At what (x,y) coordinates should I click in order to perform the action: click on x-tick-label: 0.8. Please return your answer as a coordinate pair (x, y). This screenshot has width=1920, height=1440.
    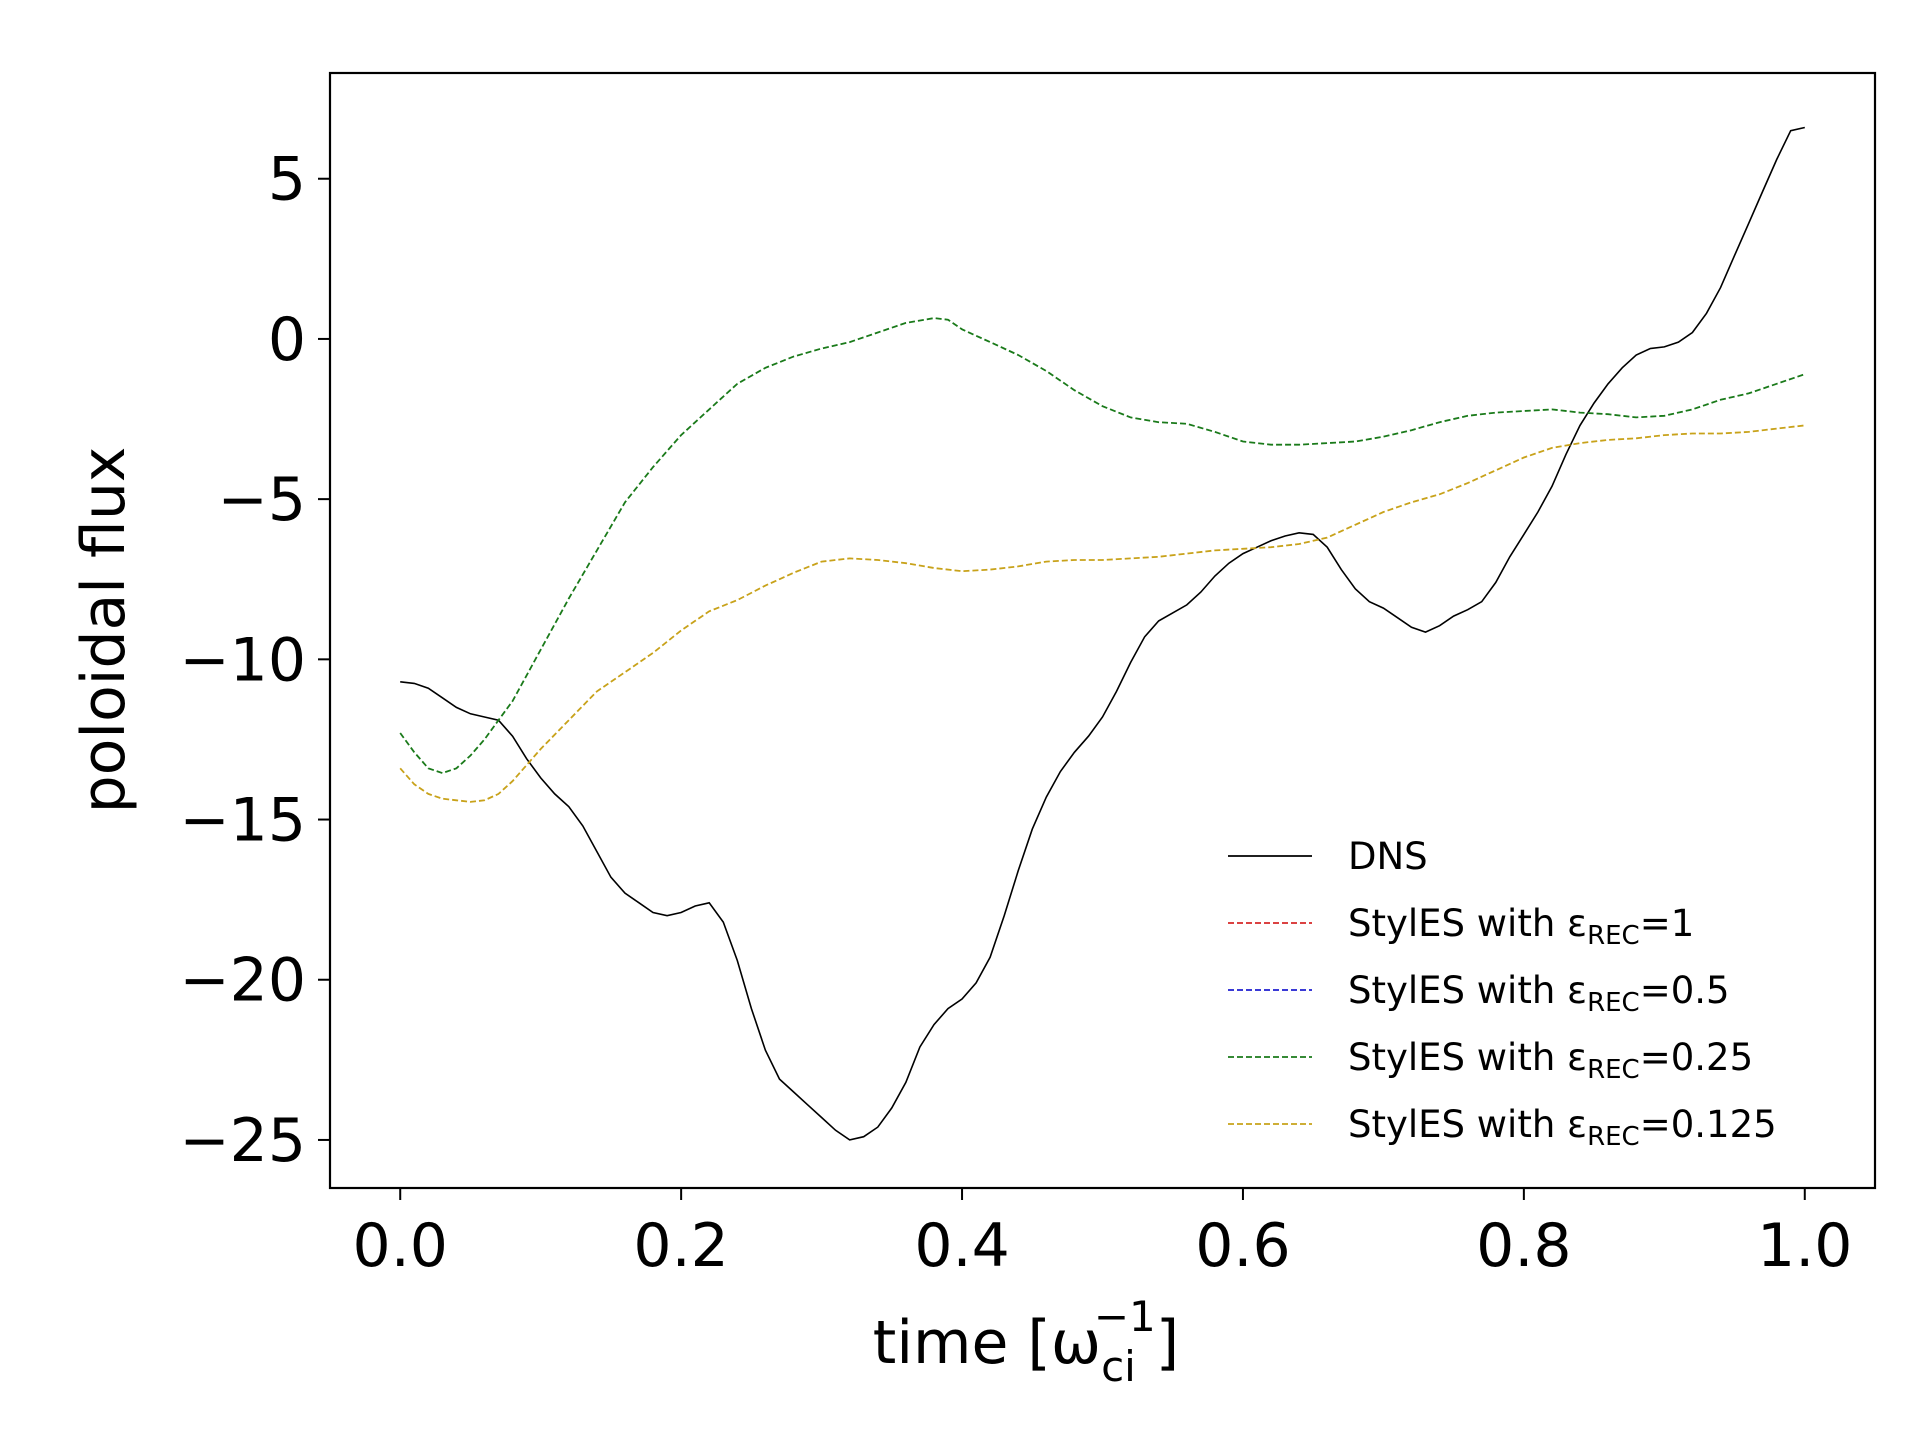
    Looking at the image, I should click on (1523, 1246).